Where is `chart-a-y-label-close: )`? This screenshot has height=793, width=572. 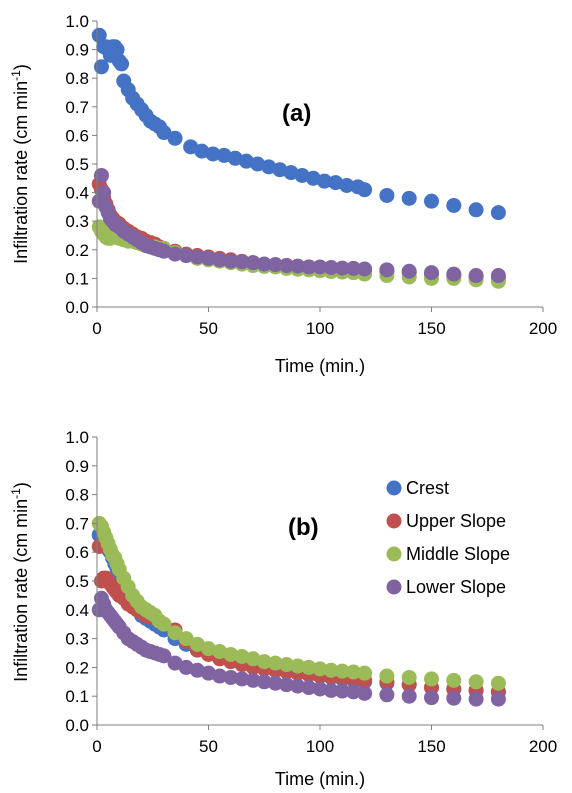
chart-a-y-label-close: ) is located at coordinates (21, 67).